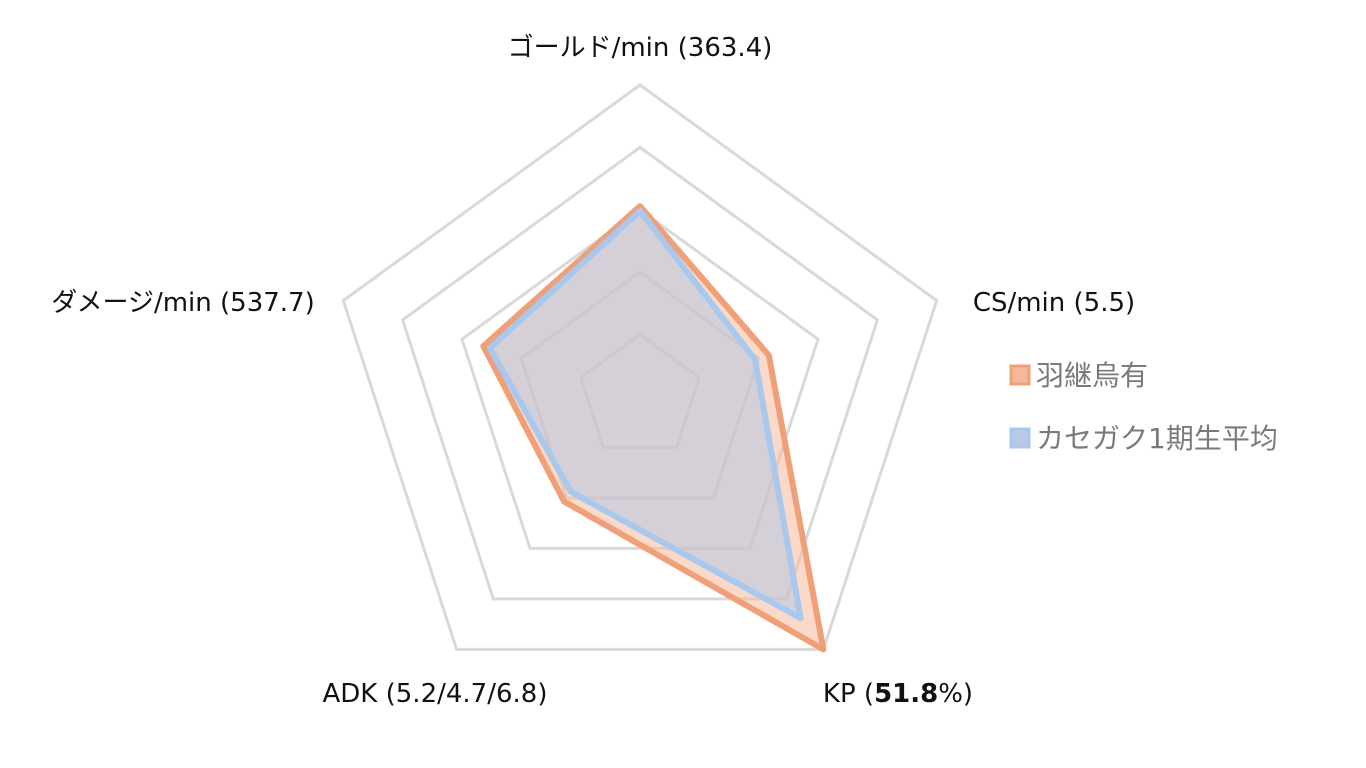 The image size is (1366, 768). I want to click on axis-label-5: ダメージ/min (537.7), so click(183, 303).